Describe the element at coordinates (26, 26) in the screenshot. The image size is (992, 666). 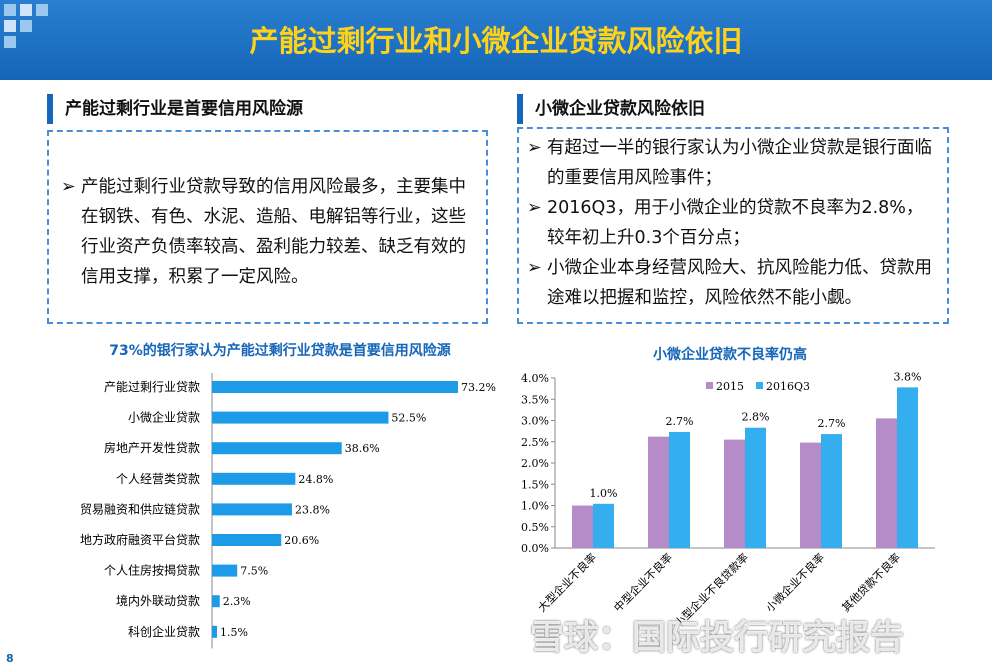
I see `deco` at that location.